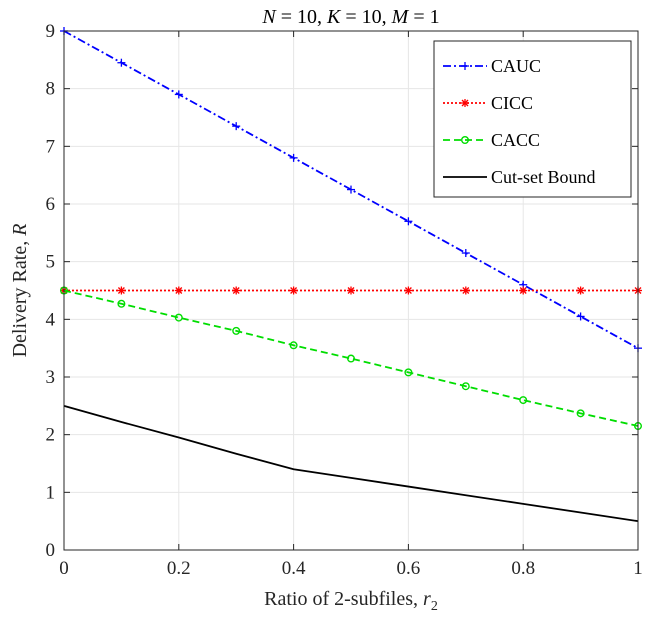  What do you see at coordinates (51, 550) in the screenshot?
I see `y-tick-label: 0` at bounding box center [51, 550].